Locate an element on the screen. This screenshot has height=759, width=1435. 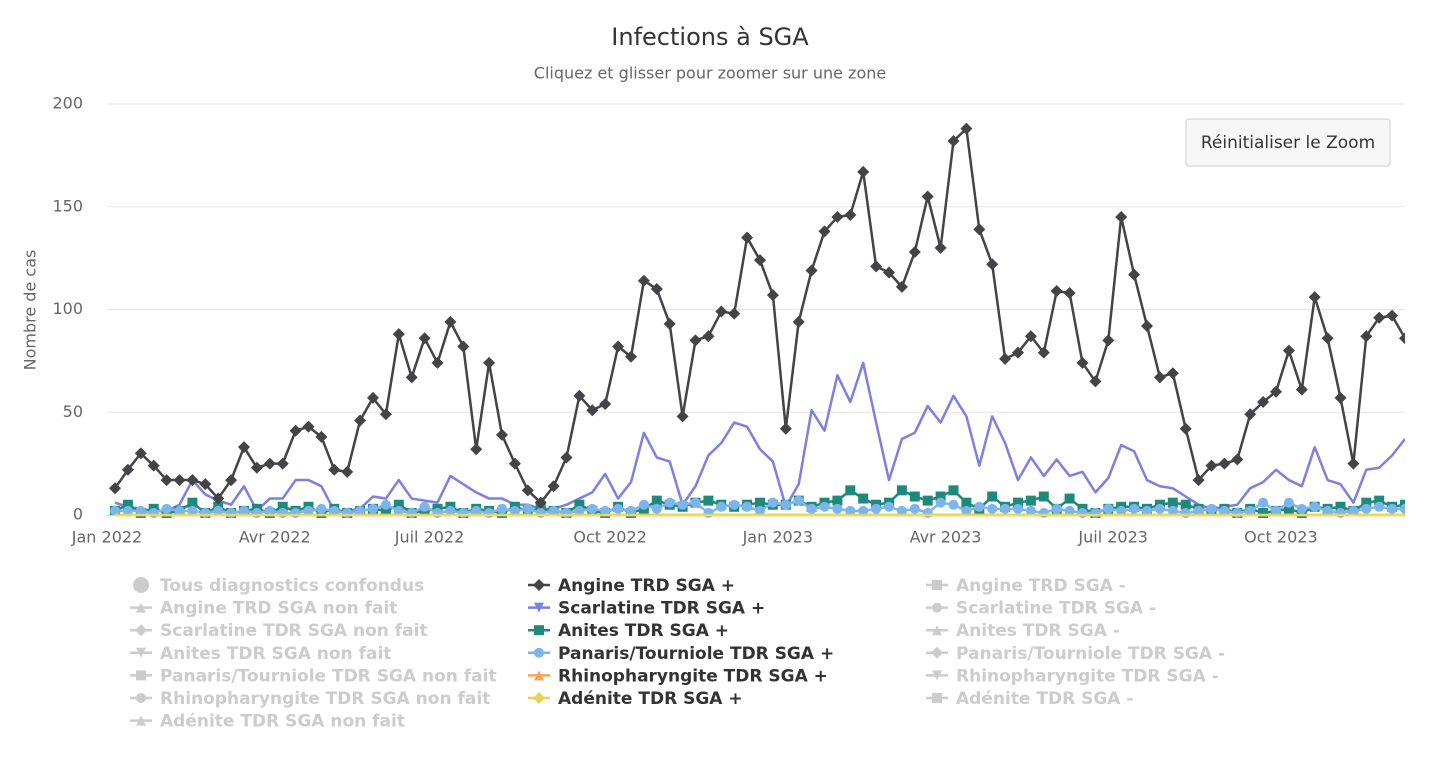
legend-item: Panaris/Tourniole TDR SGA non fait is located at coordinates (313, 676).